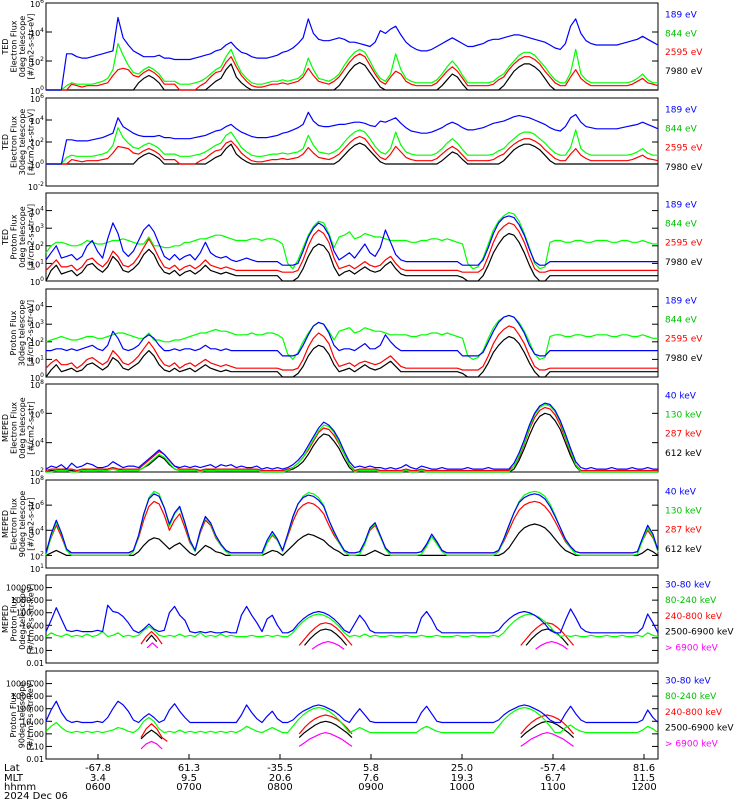 The width and height of the screenshot is (750, 800). What do you see at coordinates (352, 625) in the screenshot?
I see `series-line-80-240-kev` at bounding box center [352, 625].